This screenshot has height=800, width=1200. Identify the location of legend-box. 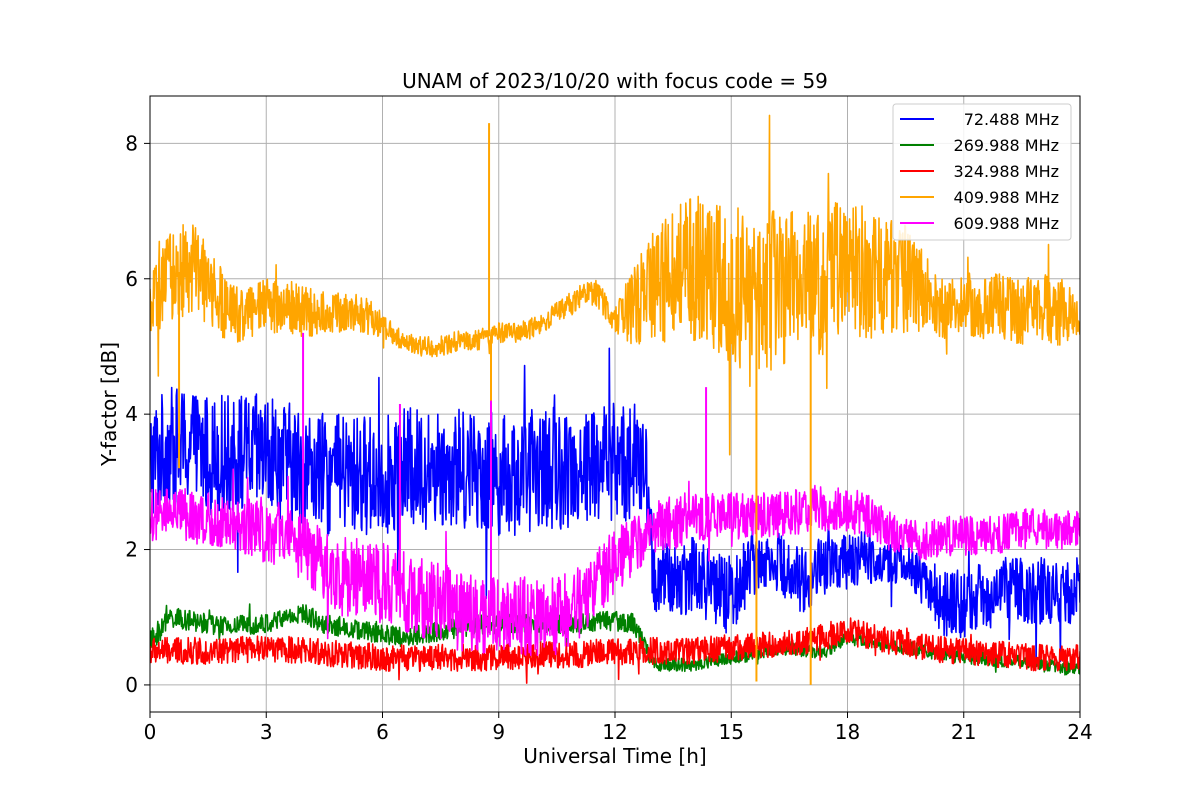
(982, 172).